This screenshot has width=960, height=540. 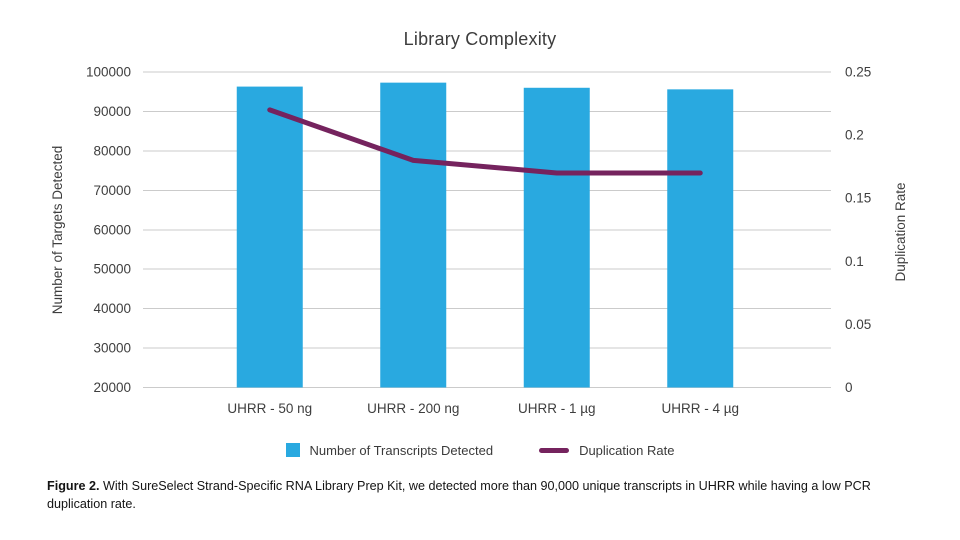 I want to click on bar-swatch-icon, so click(x=292, y=450).